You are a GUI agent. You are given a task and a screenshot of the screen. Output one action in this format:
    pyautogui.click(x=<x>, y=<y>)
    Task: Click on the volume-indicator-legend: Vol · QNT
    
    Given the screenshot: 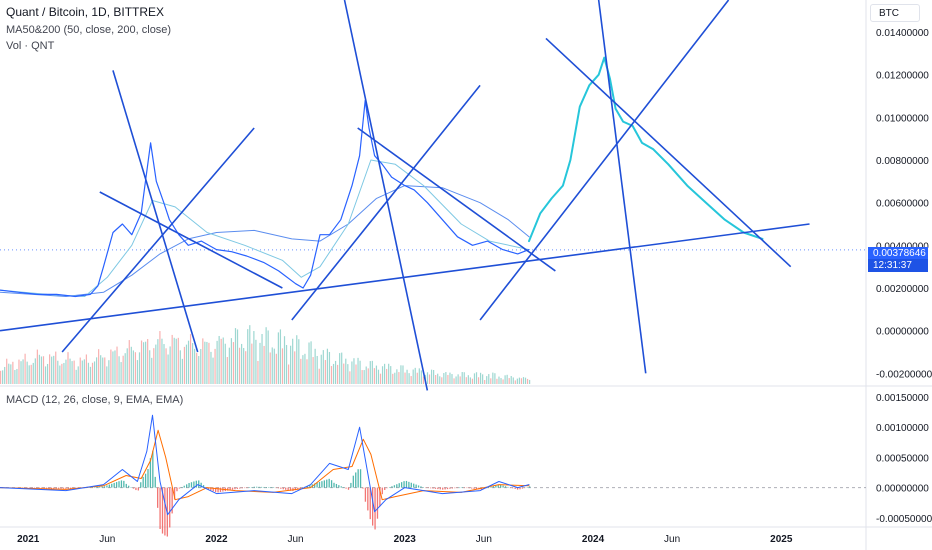 What is the action you would take?
    pyautogui.click(x=30, y=46)
    